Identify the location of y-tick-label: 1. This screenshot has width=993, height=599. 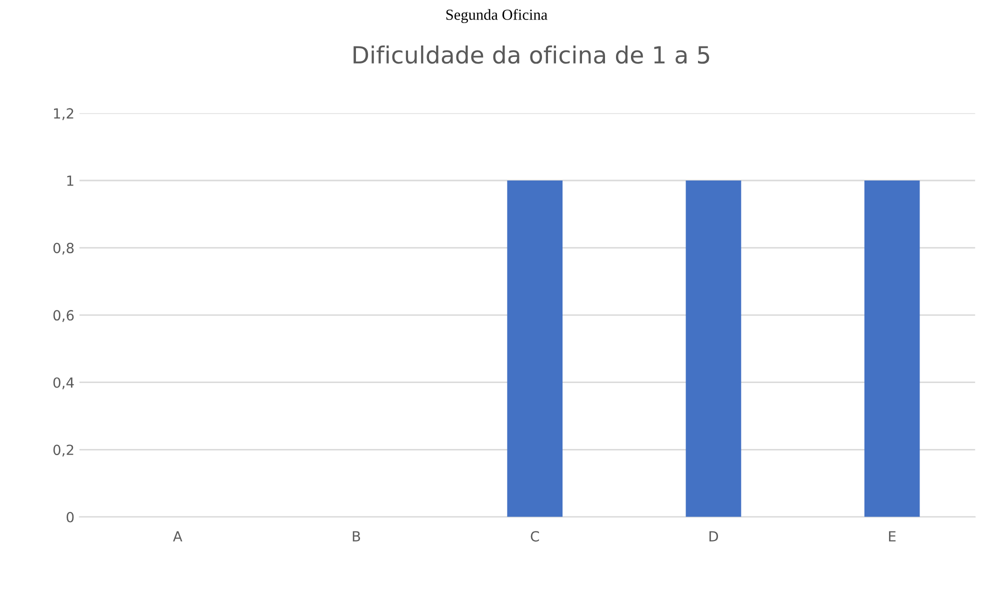
(70, 181).